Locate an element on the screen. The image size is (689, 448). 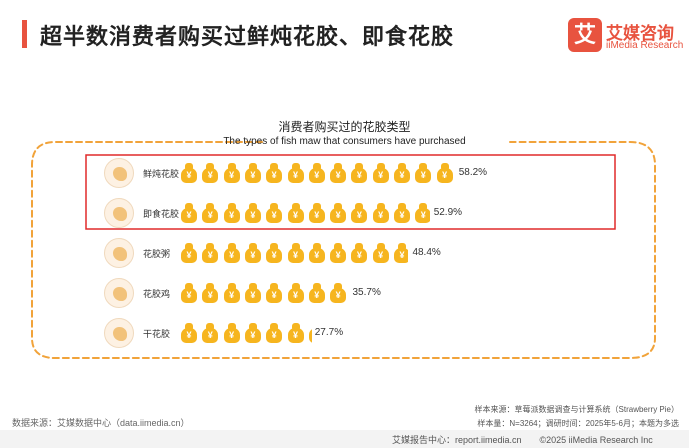
category-label: 花胶鸡 is located at coordinates (157, 294).